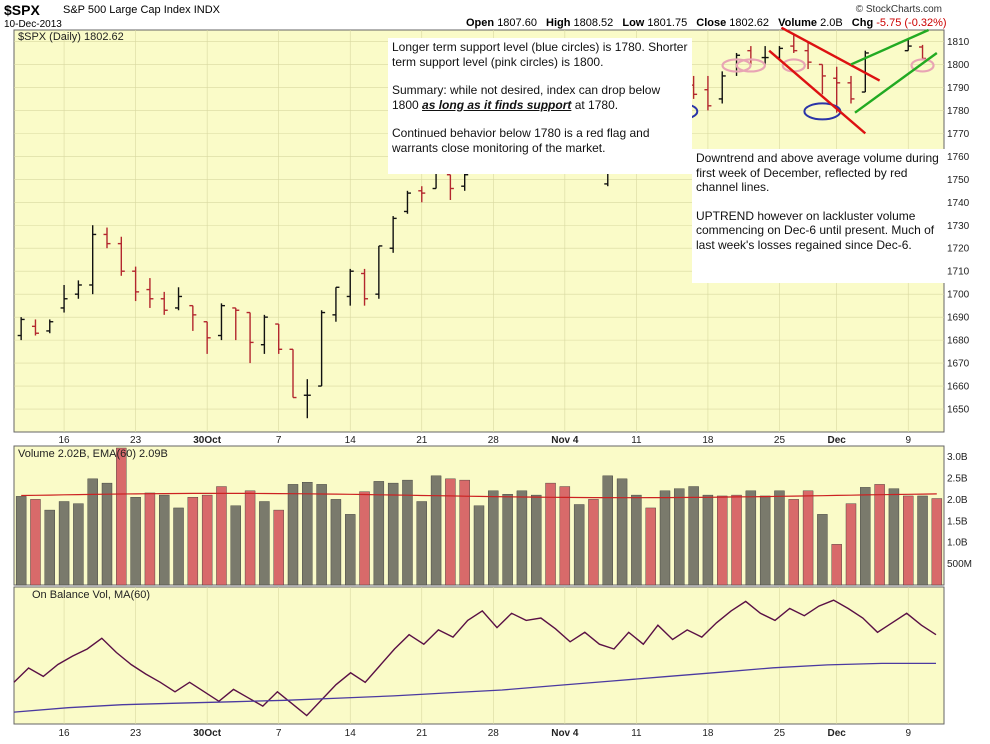  What do you see at coordinates (958, 203) in the screenshot?
I see `price-axis-label: 1740` at bounding box center [958, 203].